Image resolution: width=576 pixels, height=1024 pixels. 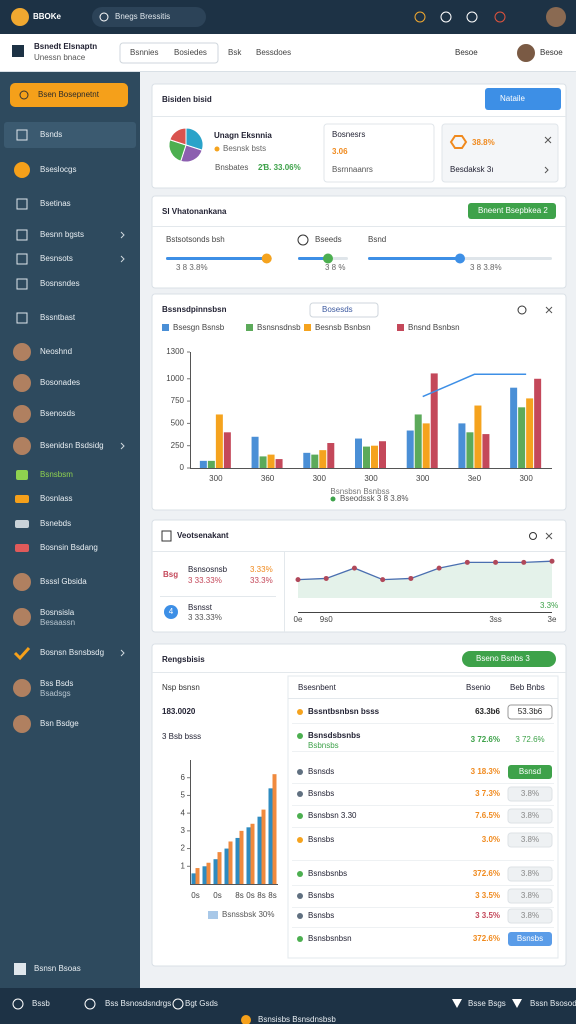 What do you see at coordinates (56, 258) in the screenshot?
I see `nav-item: Besnsots` at bounding box center [56, 258].